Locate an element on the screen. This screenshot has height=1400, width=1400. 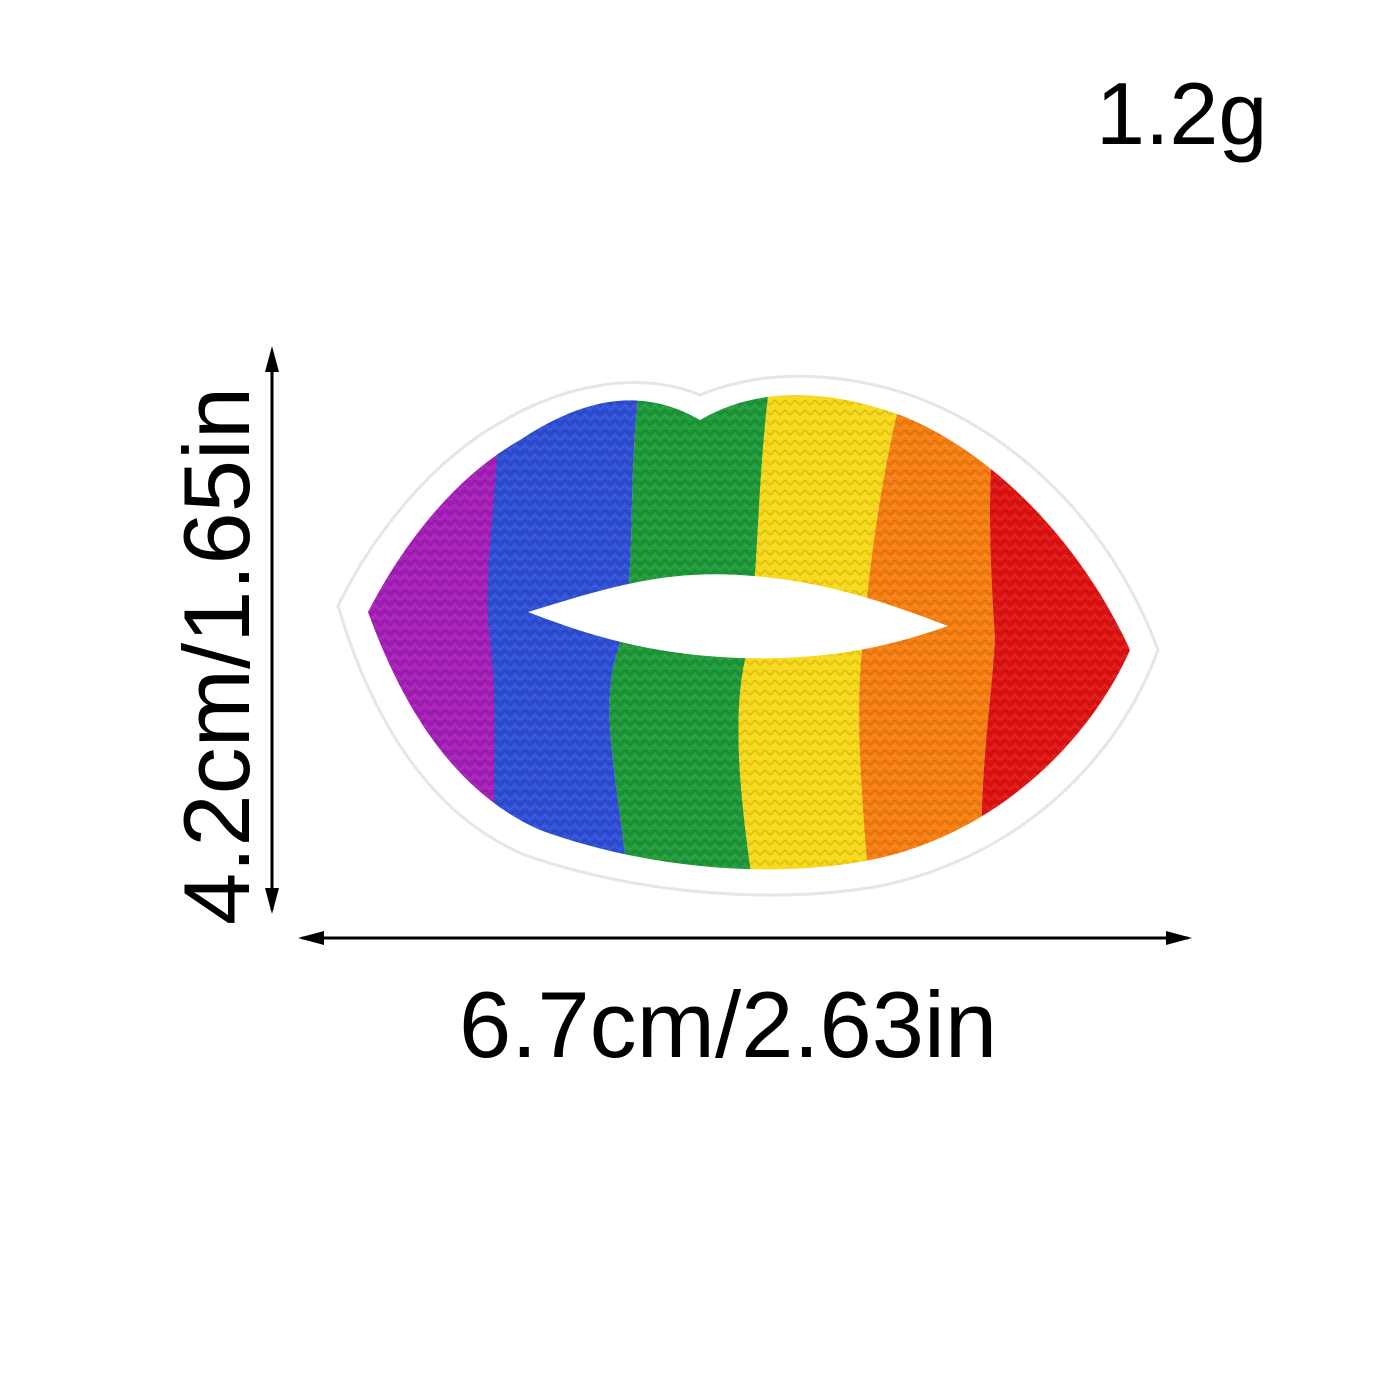
weight-label: 1.2g is located at coordinates (1182, 113).